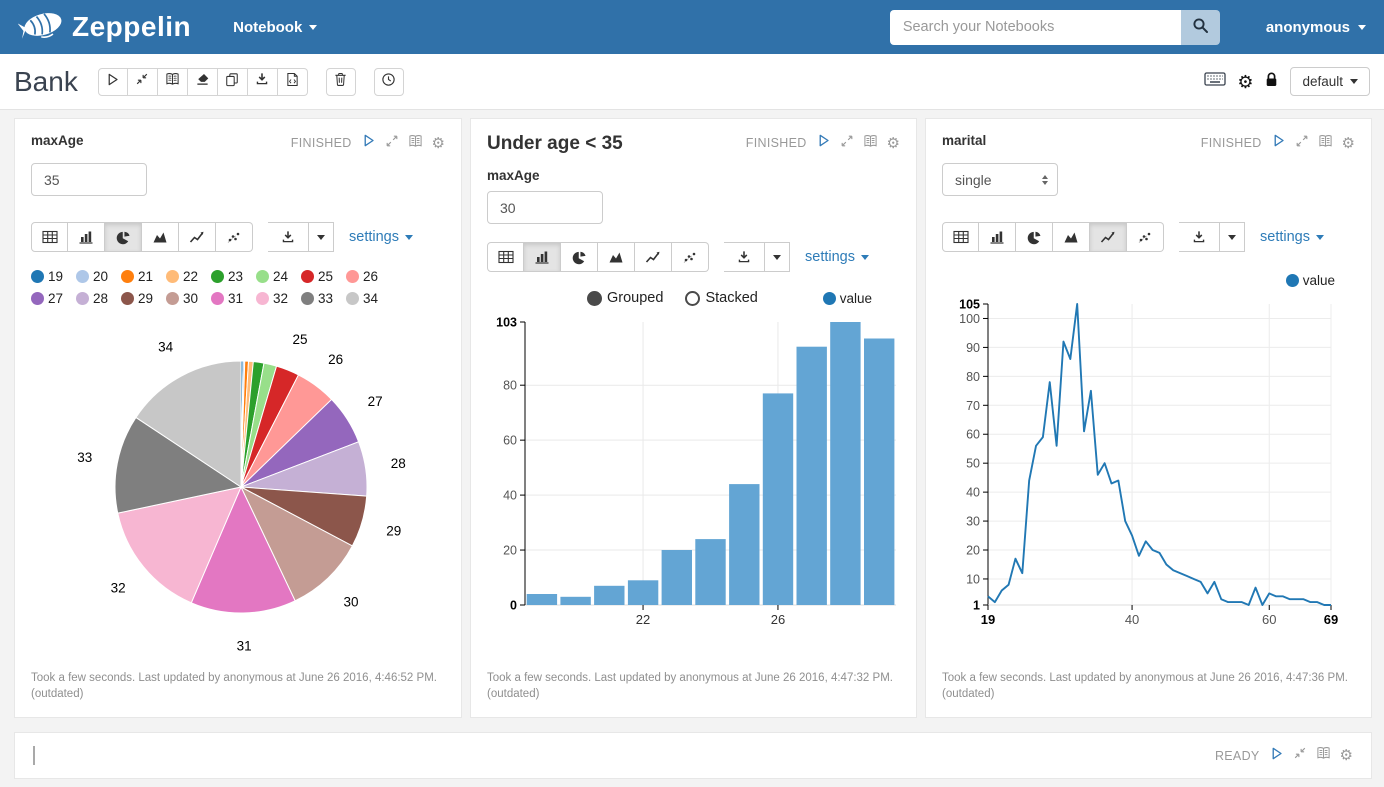 This screenshot has width=1384, height=787. I want to click on svg-text: 80, so click(973, 377).